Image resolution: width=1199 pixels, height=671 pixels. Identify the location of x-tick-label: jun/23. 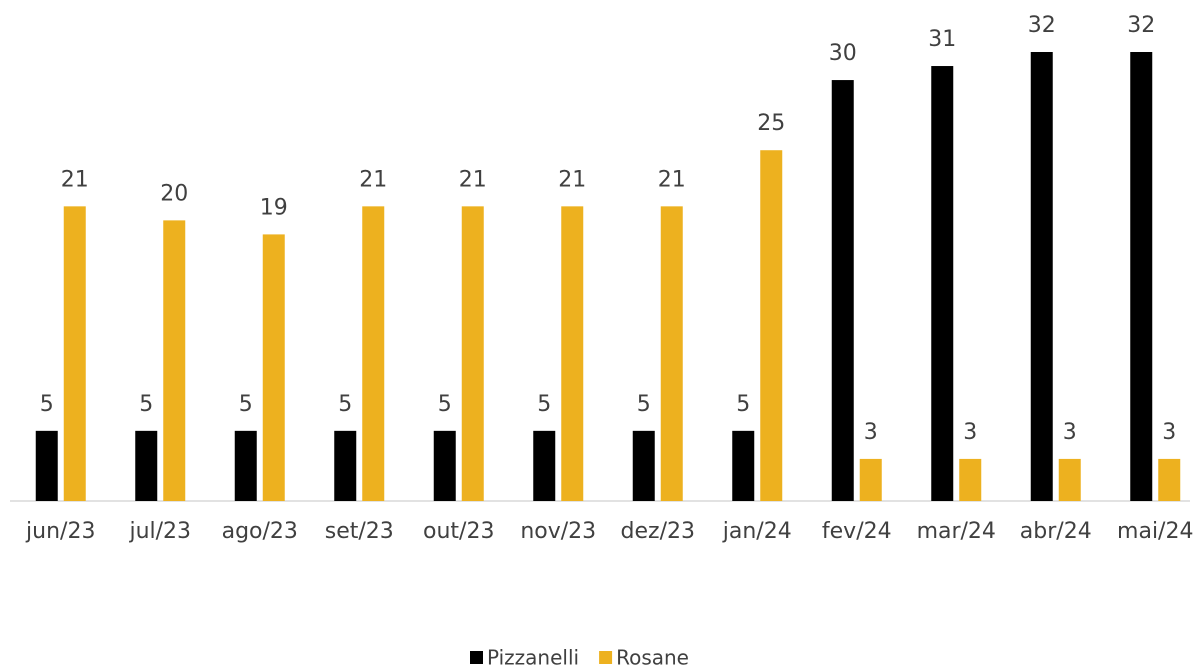
(60, 531).